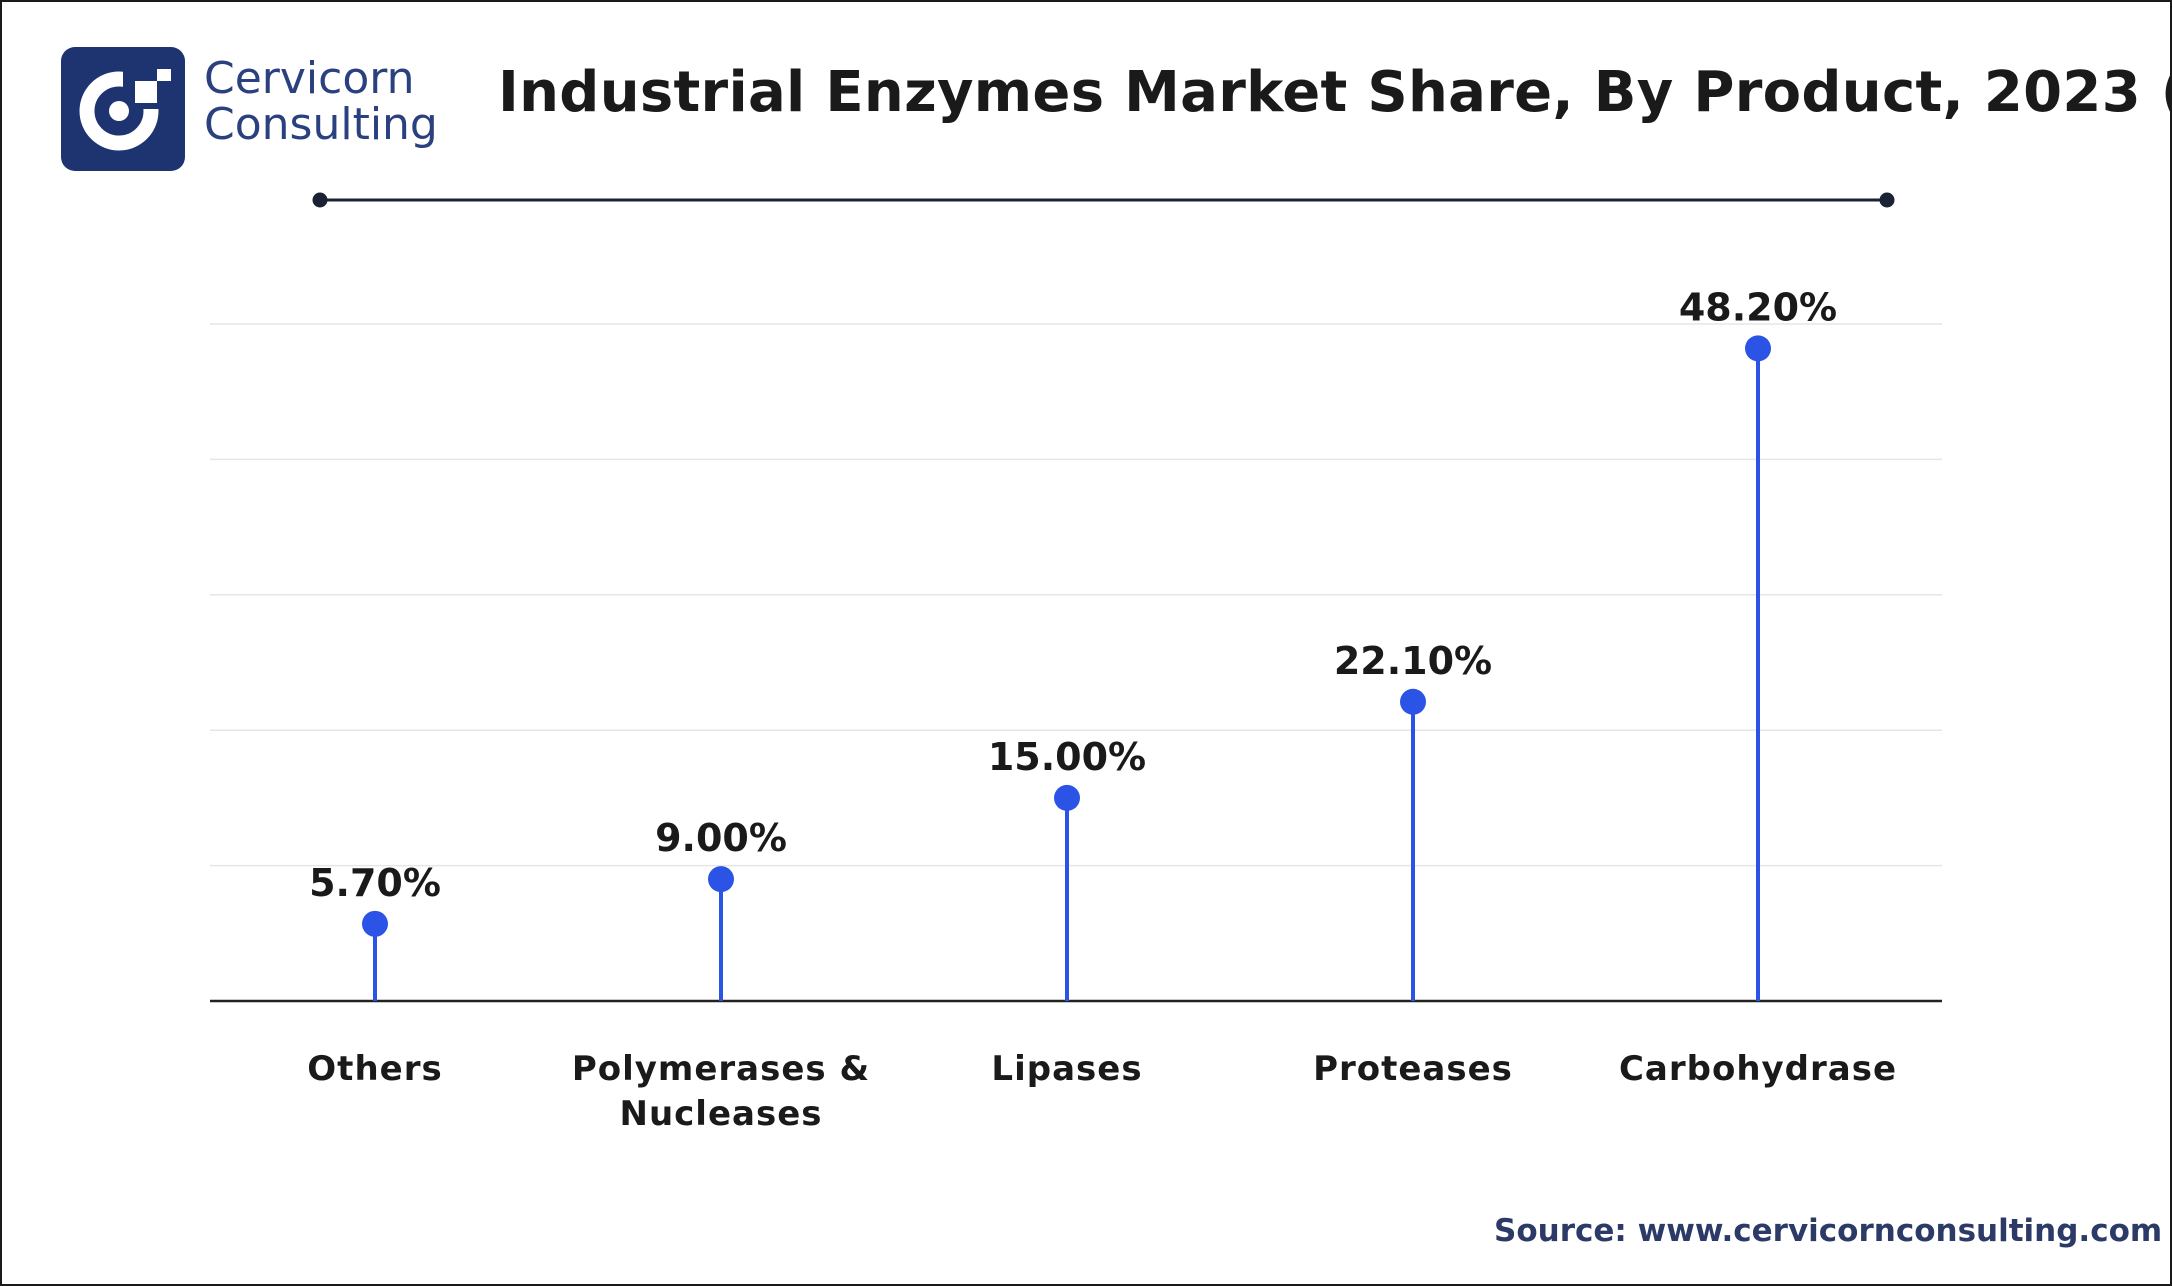  I want to click on cervicorn-logo-icon, so click(125, 110).